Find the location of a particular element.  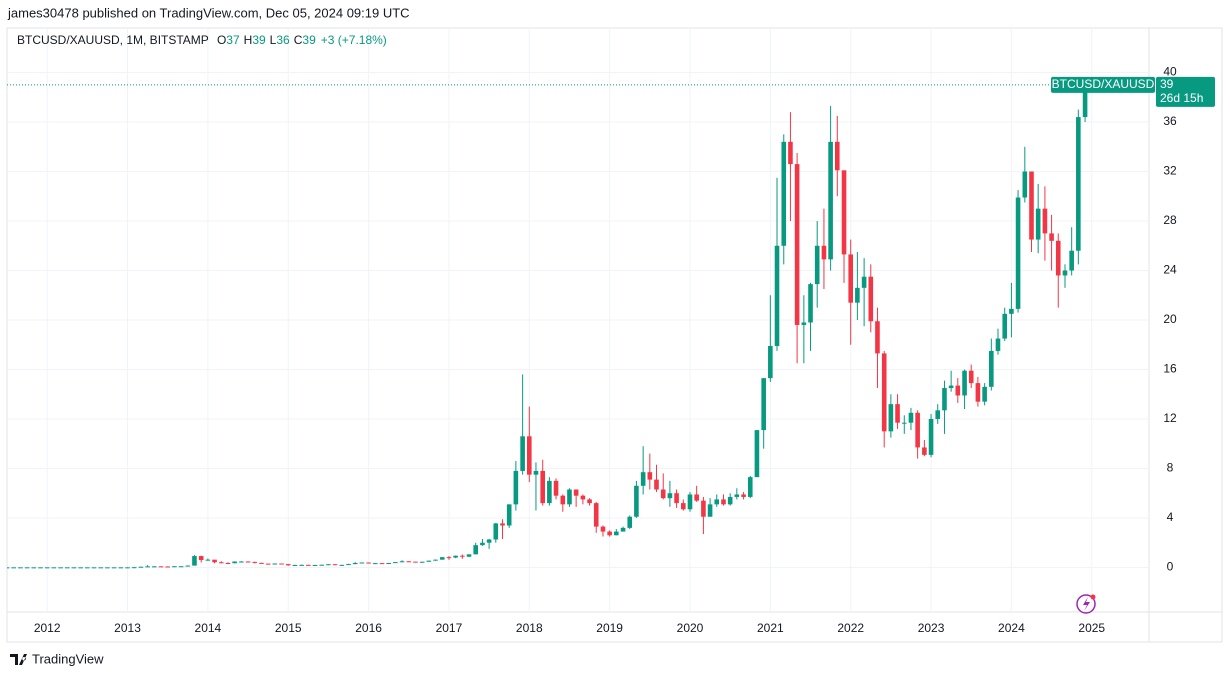

x-tick-label: 2021 is located at coordinates (770, 628).